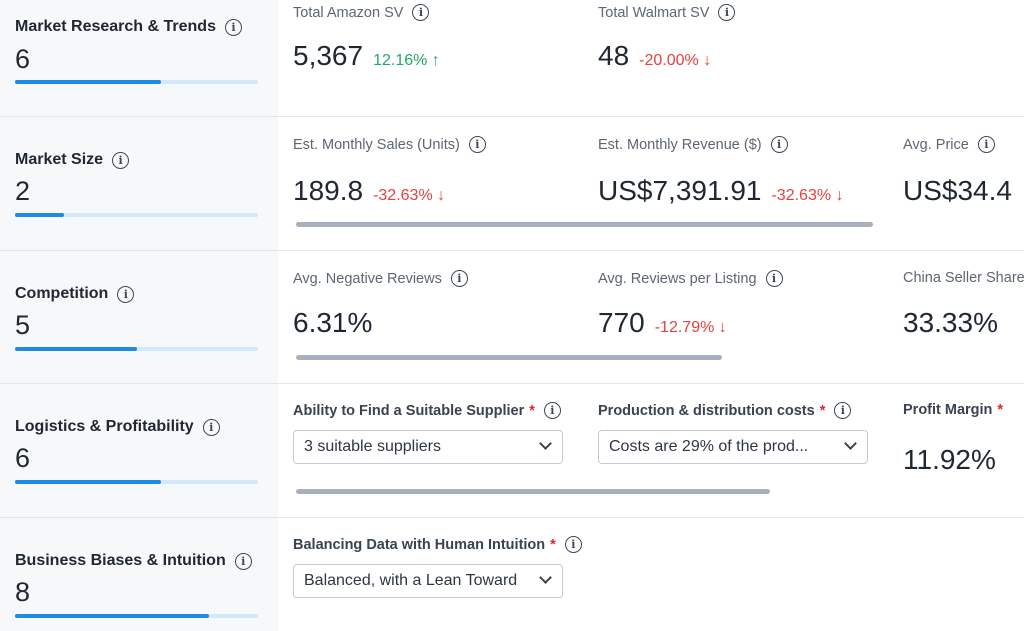 This screenshot has height=631, width=1024. I want to click on score-panel: Logistics & Profitability i 6, so click(139, 450).